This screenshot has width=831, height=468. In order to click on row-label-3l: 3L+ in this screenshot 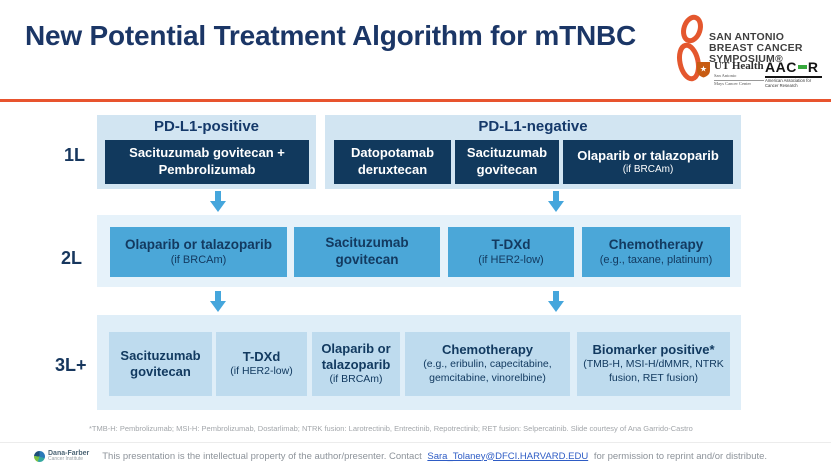, I will do `click(71, 365)`.